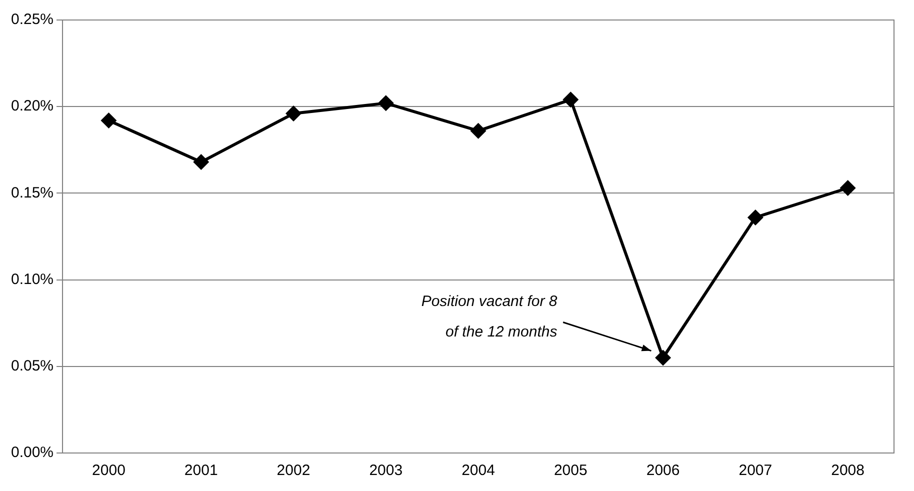 The width and height of the screenshot is (914, 491). Describe the element at coordinates (201, 471) in the screenshot. I see `x-tick-label: 2001` at that location.